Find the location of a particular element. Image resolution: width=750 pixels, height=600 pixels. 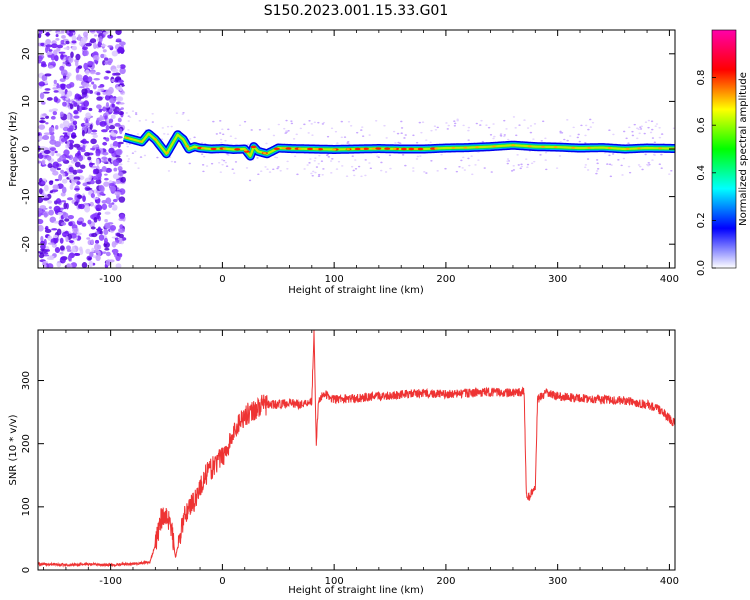

x-tick-label: 200 is located at coordinates (445, 581).